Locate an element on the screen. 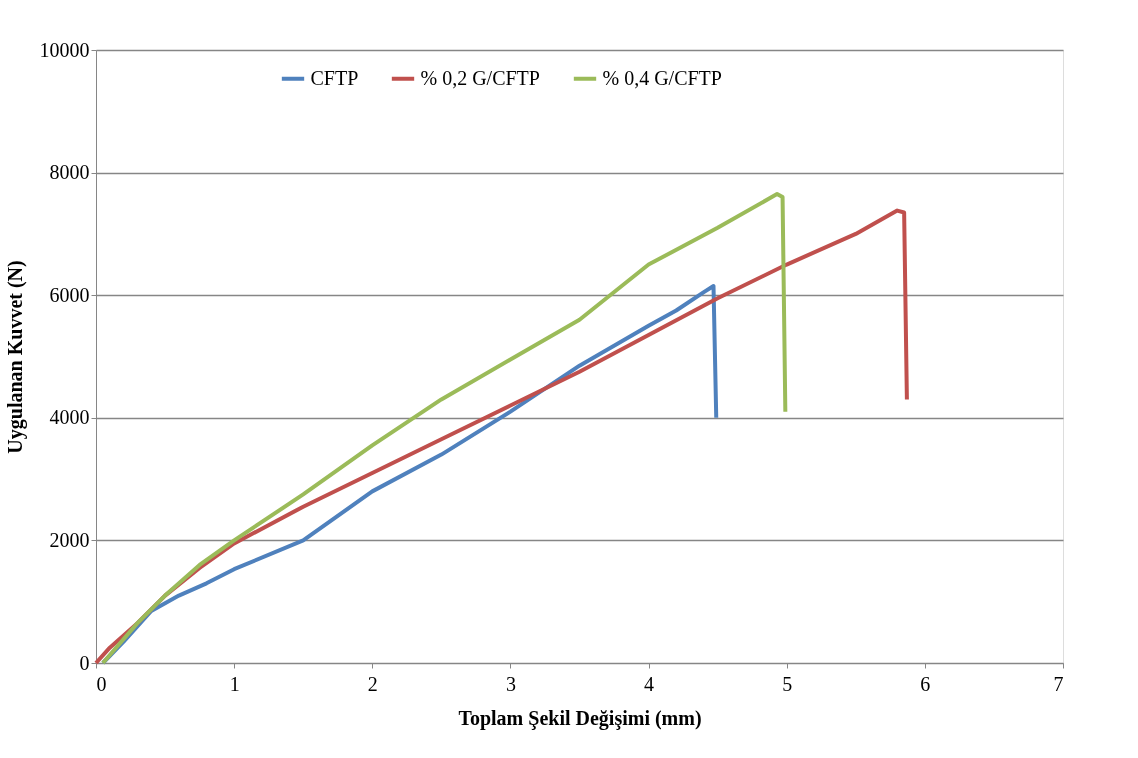  x-tick-label: 1 is located at coordinates (234, 683).